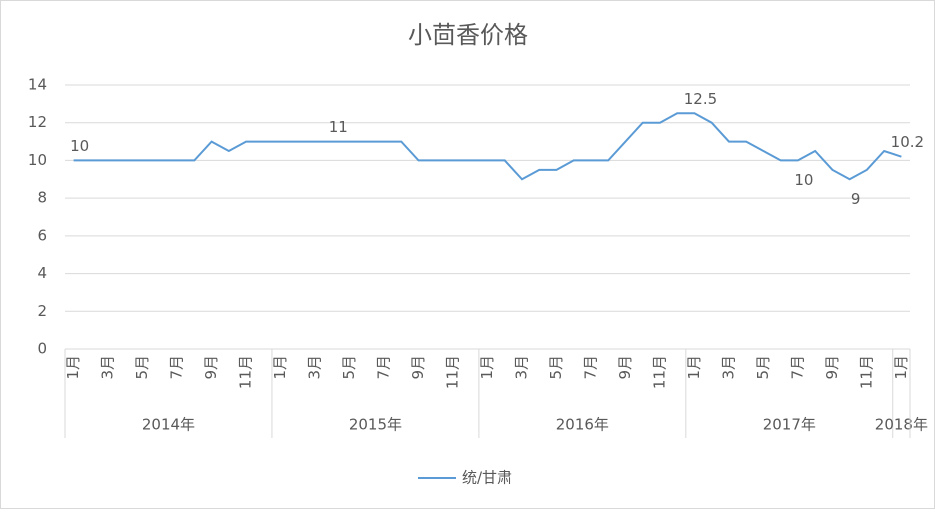 This screenshot has height=513, width=935. I want to click on x-group-label: 2016年, so click(582, 425).